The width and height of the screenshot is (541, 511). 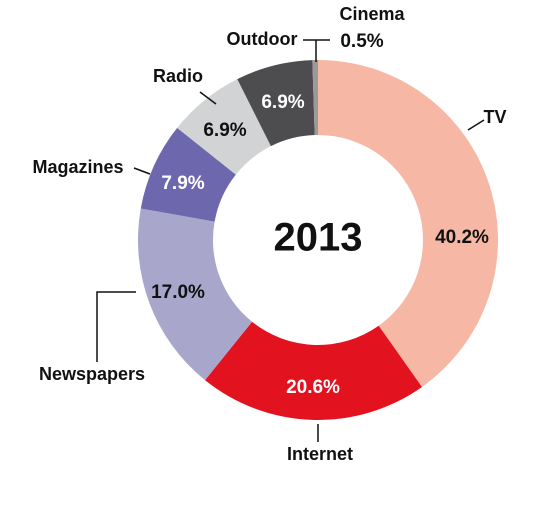 I want to click on category-label: Newspapers, so click(x=92, y=374).